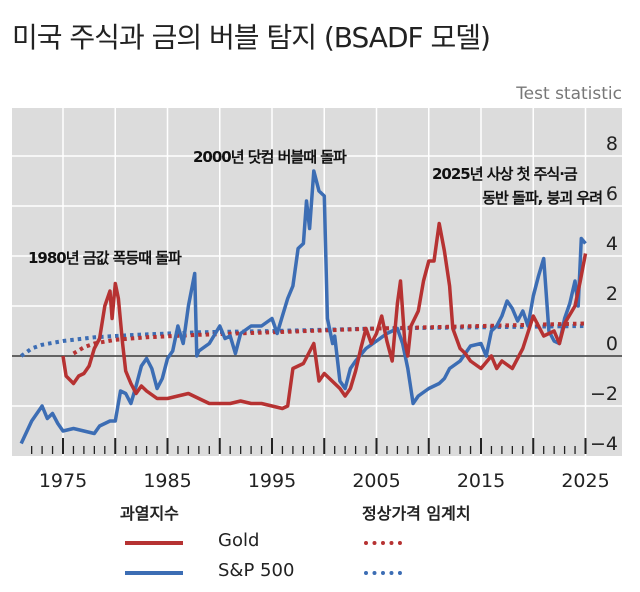 The height and width of the screenshot is (592, 640). What do you see at coordinates (416, 513) in the screenshot?
I see `legend-header-critical: 정상가격 임계치` at bounding box center [416, 513].